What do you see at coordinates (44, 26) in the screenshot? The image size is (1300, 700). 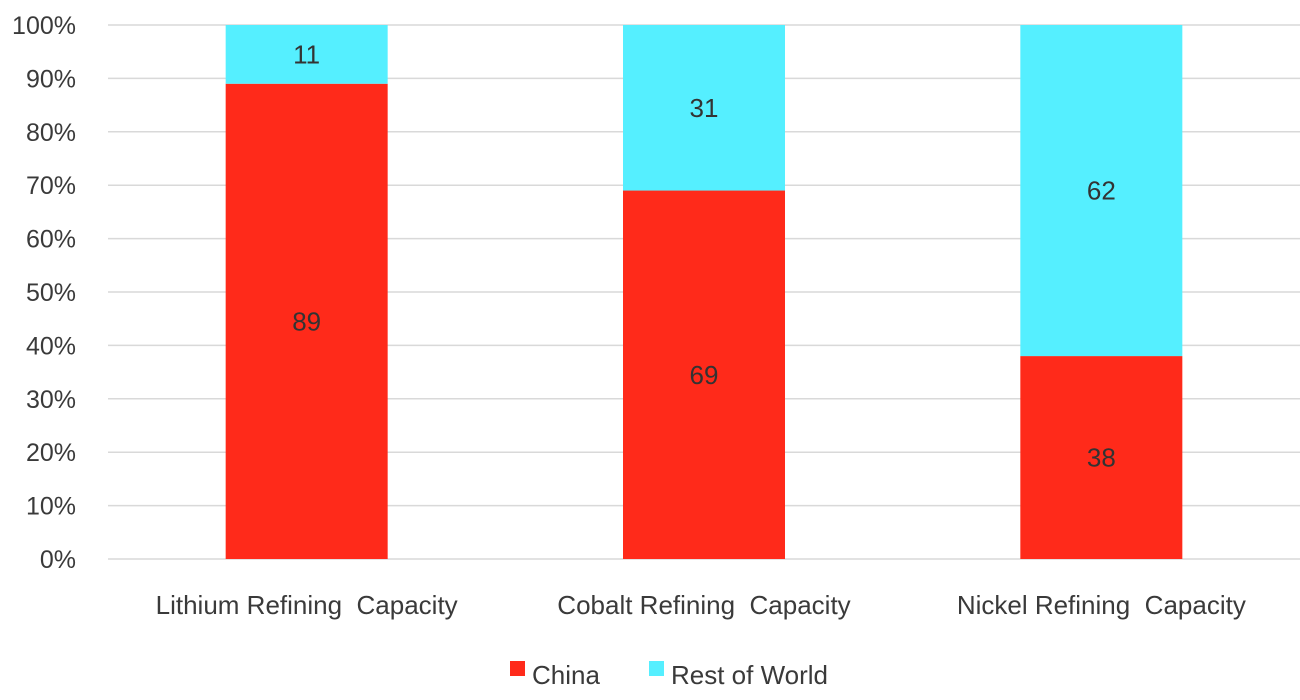 I see `y-tick-label: 100%` at bounding box center [44, 26].